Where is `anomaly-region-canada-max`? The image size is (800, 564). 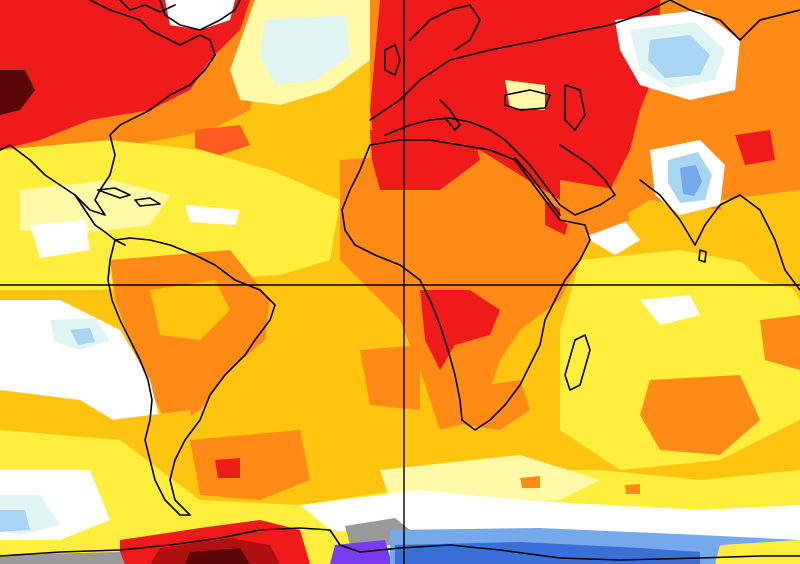 anomaly-region-canada-max is located at coordinates (17, 92).